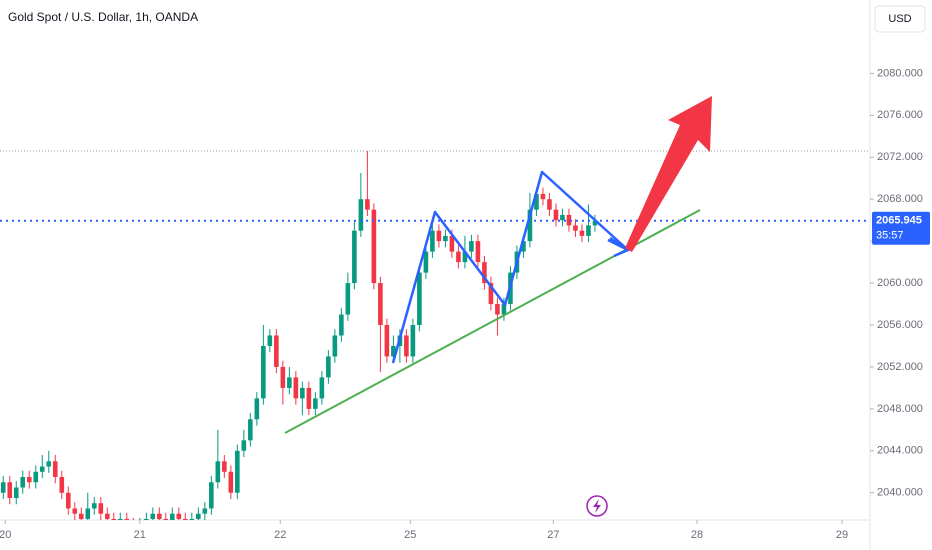 The height and width of the screenshot is (550, 932). What do you see at coordinates (900, 199) in the screenshot?
I see `y-tick-label: 2068.000` at bounding box center [900, 199].